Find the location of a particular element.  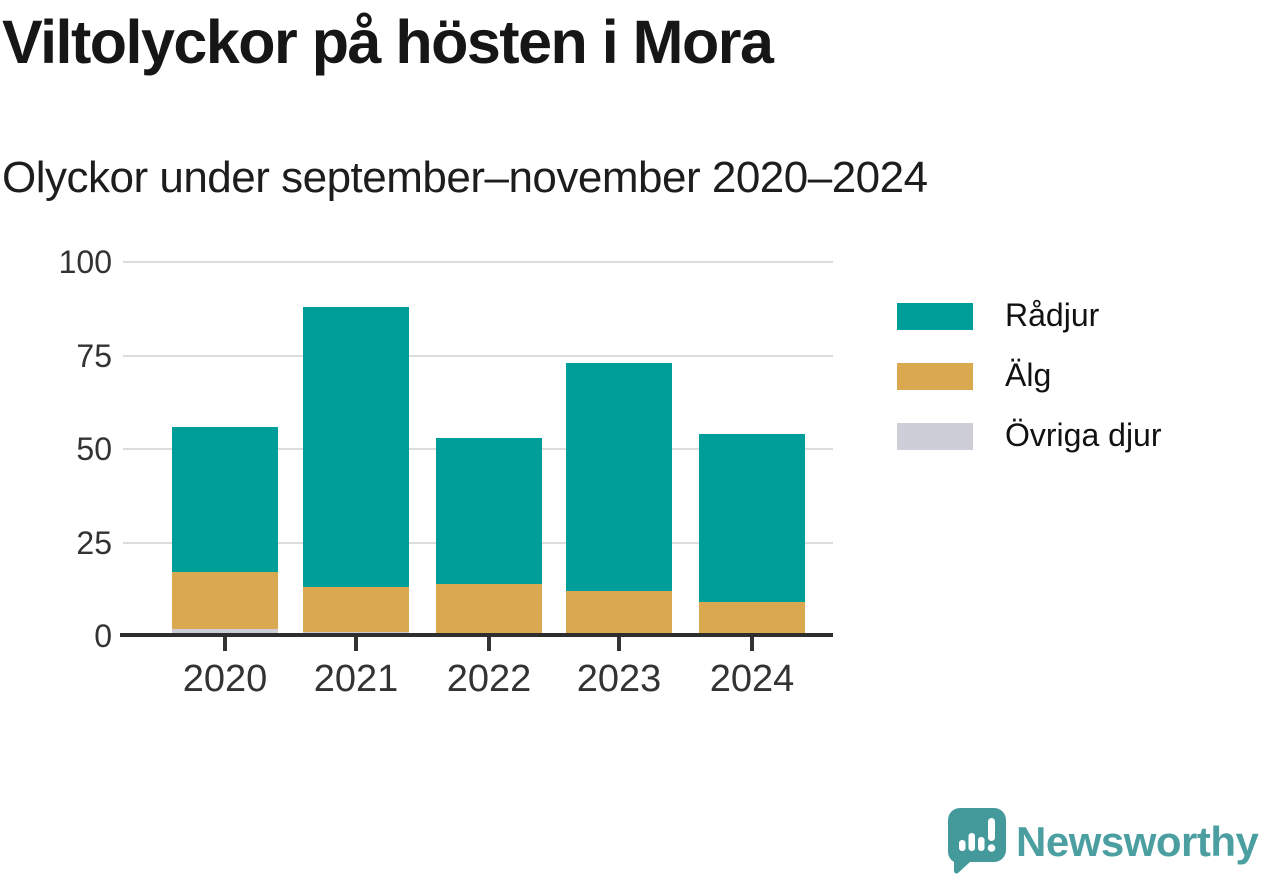

x-tick-mark-2022 is located at coordinates (489, 644).